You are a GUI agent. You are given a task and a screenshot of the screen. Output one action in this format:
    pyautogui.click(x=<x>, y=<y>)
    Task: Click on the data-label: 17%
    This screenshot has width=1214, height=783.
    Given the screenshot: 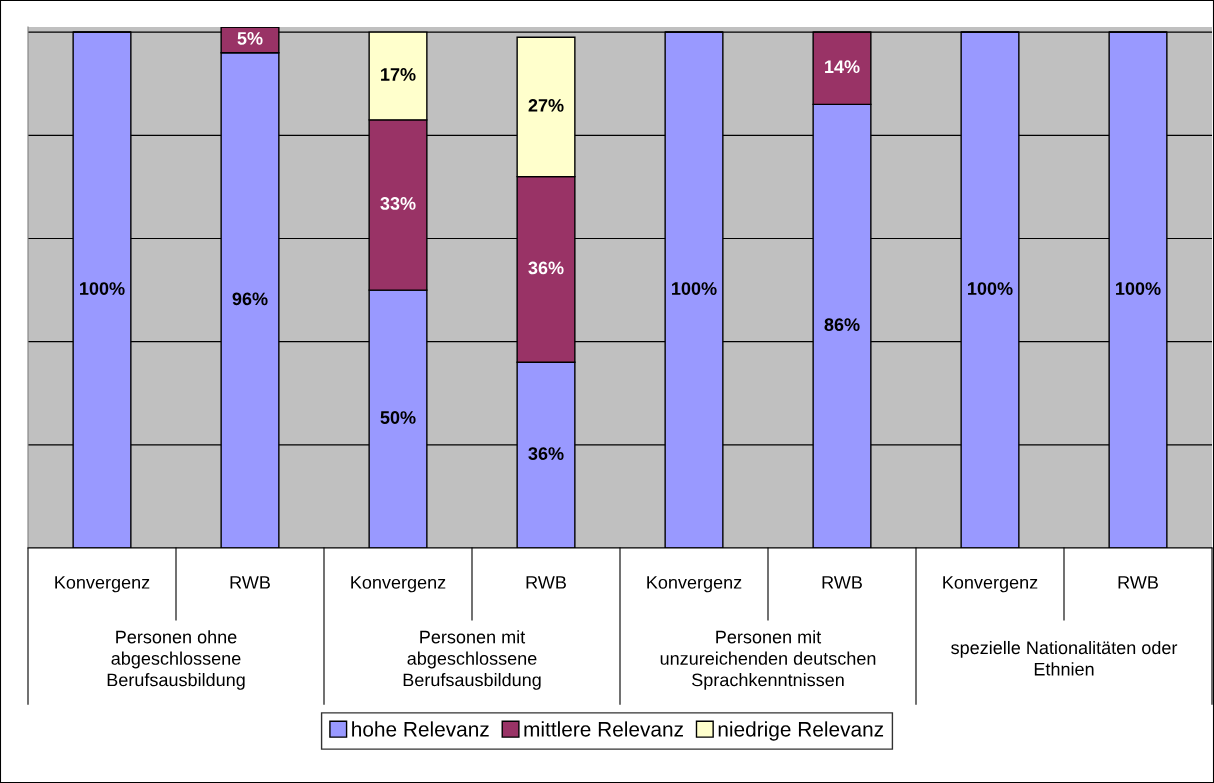 What is the action you would take?
    pyautogui.click(x=398, y=74)
    